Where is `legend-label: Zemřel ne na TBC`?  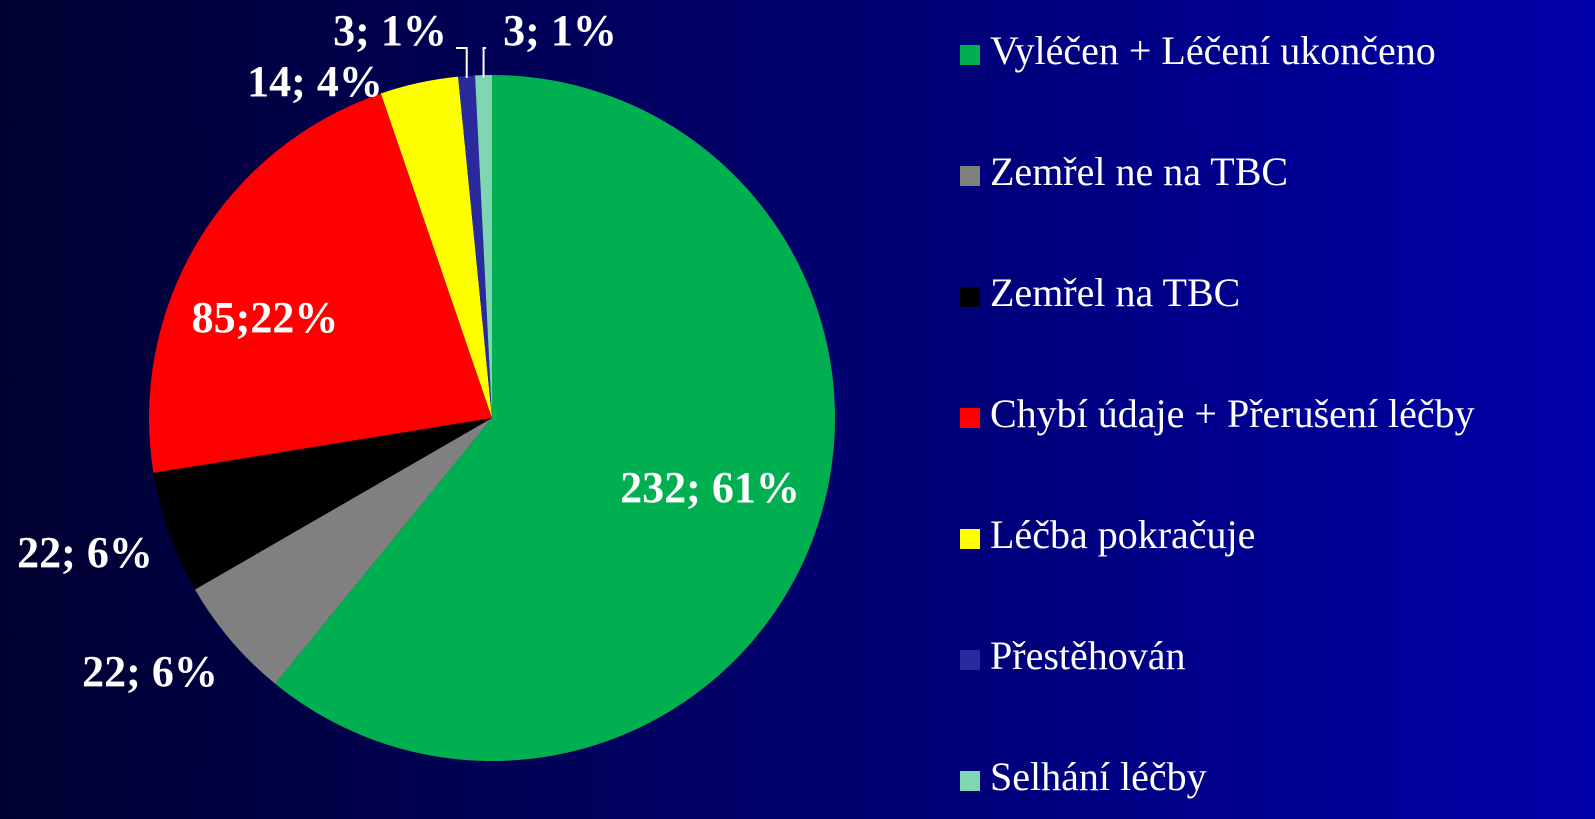 legend-label: Zemřel ne na TBC is located at coordinates (1139, 171).